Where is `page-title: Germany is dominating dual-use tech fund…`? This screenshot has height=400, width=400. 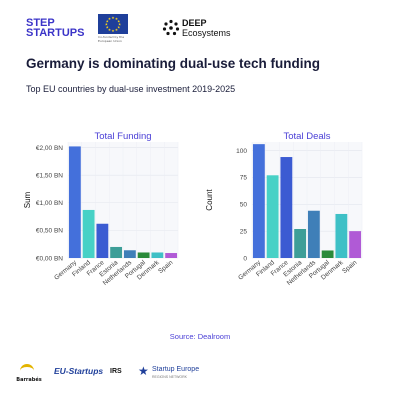 page-title: Germany is dominating dual-use tech fund… is located at coordinates (173, 63).